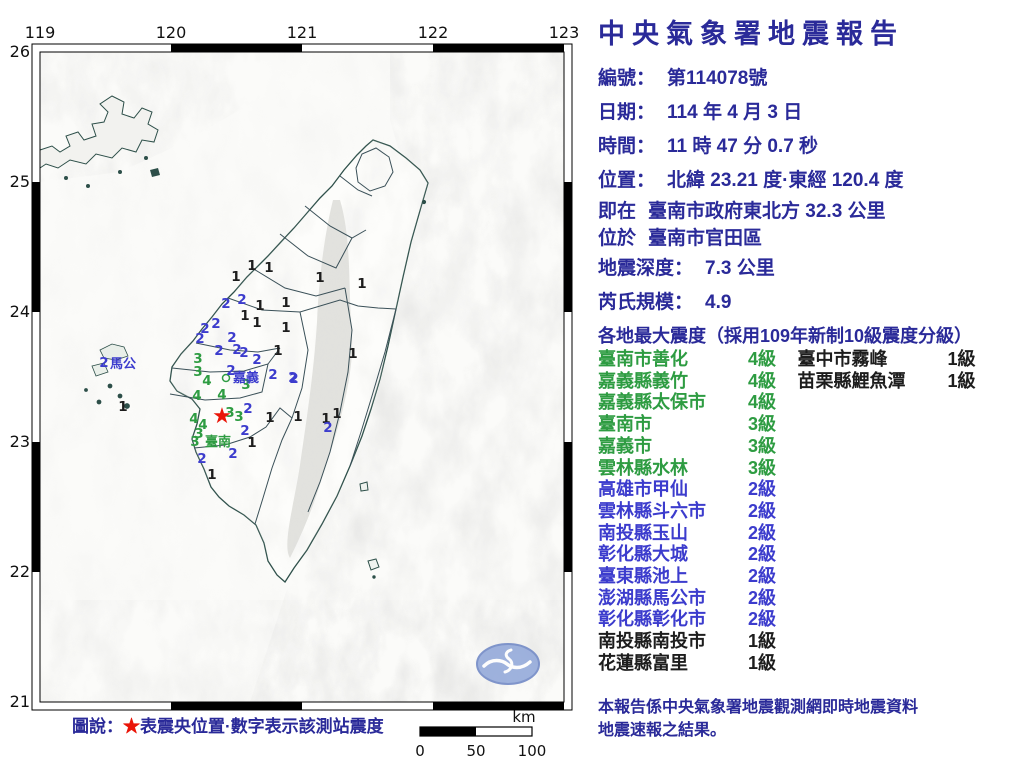 This screenshot has height=769, width=1024. I want to click on field-value: 臺南市官田區, so click(705, 238).